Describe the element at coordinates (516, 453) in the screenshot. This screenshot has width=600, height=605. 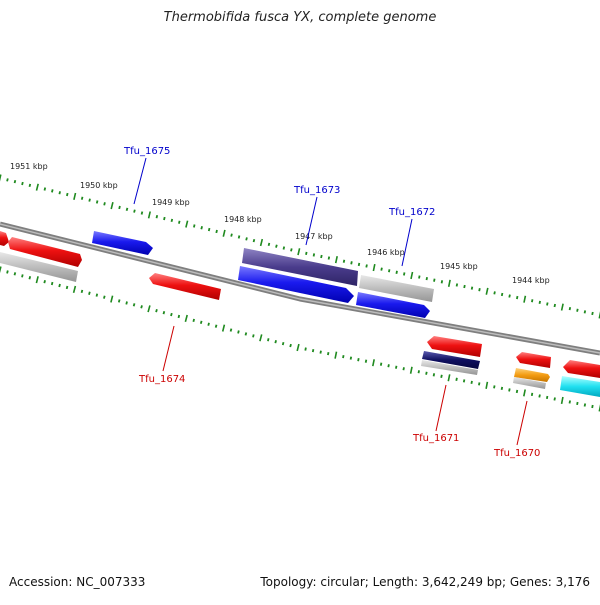
I see `label-tfu-1670: Tfu_1670` at that location.